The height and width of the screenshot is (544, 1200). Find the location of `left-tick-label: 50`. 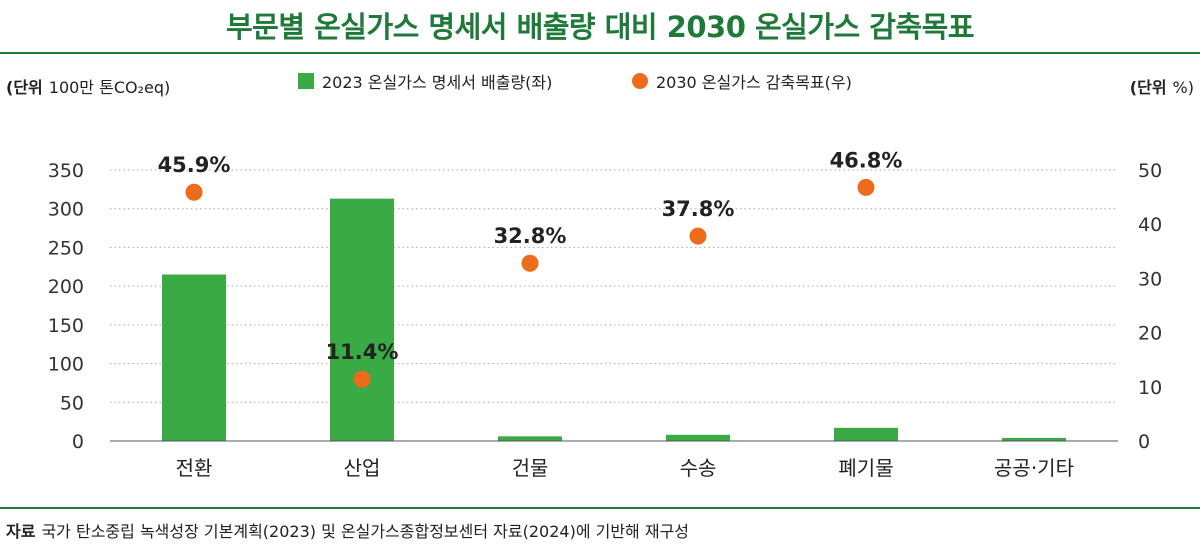

left-tick-label: 50 is located at coordinates (72, 403).